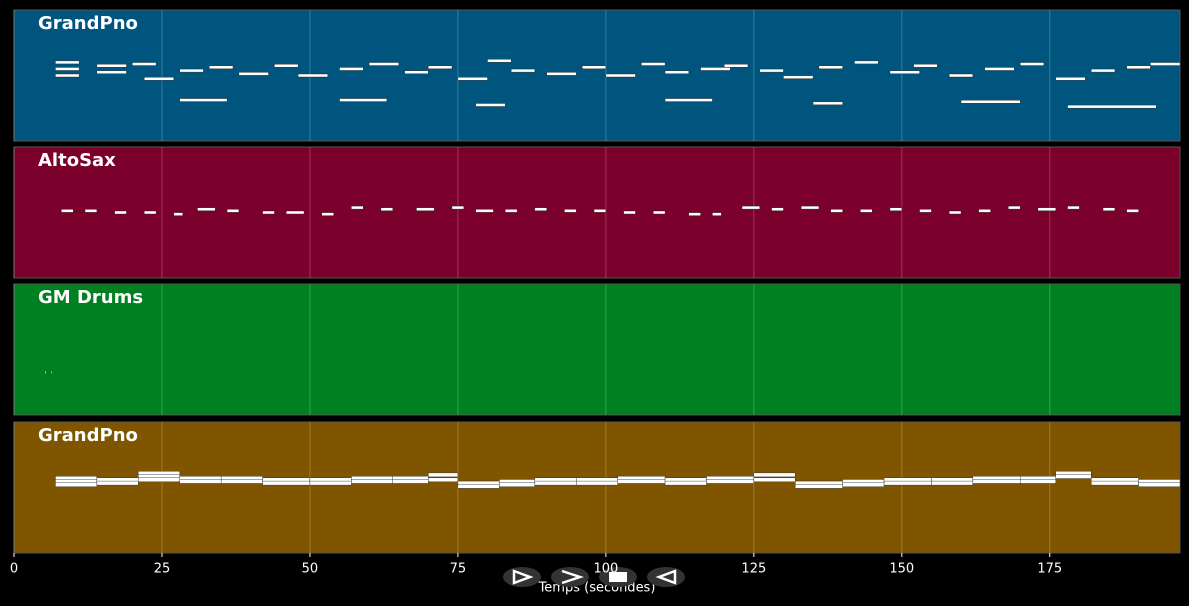  I want to click on x-tick-label: 0, so click(14, 569).